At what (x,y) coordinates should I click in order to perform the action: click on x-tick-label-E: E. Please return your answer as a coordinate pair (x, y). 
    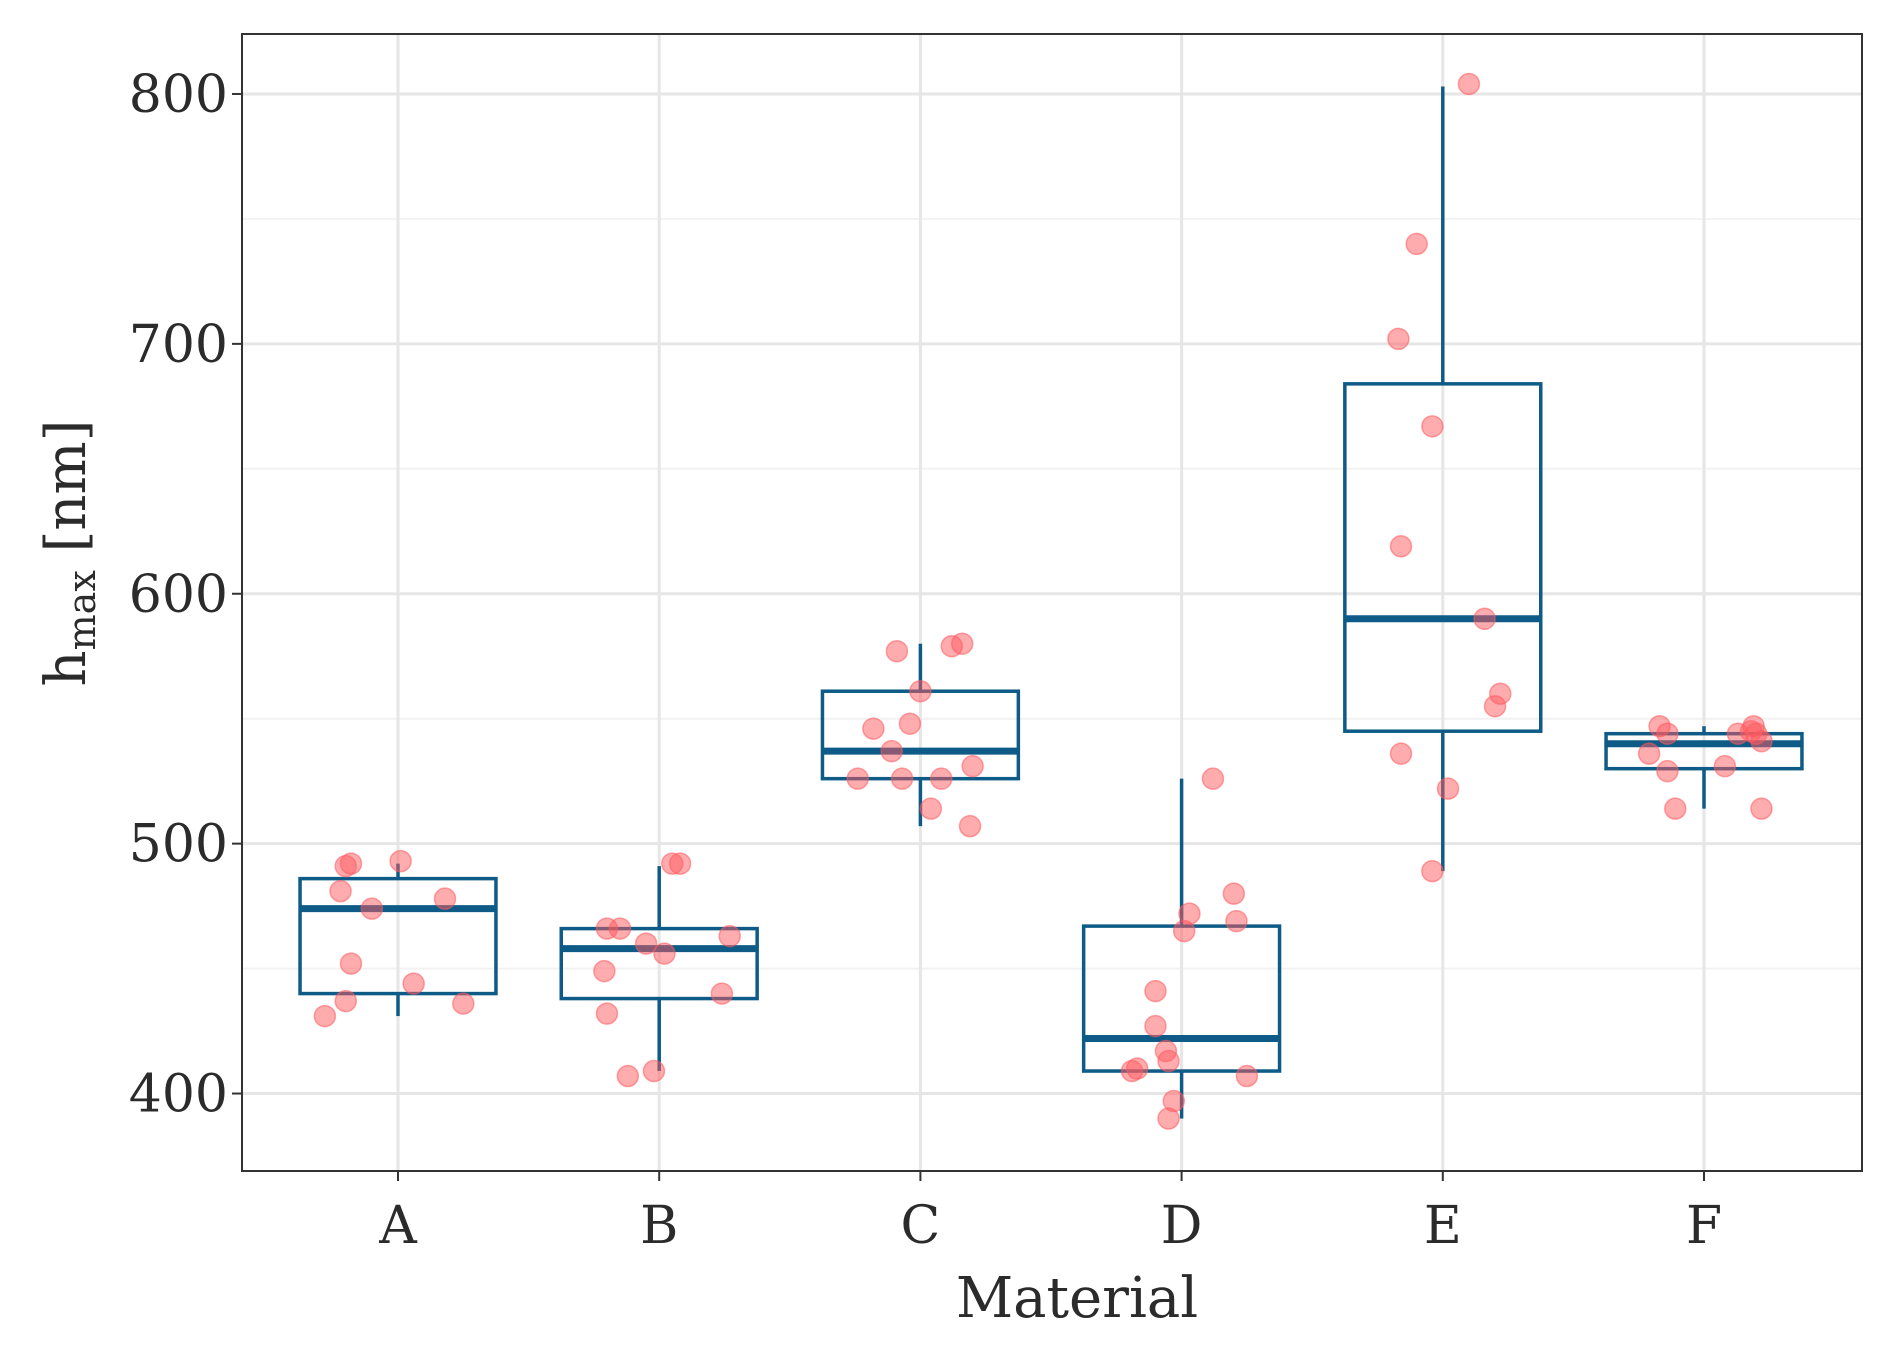
    Looking at the image, I should click on (1443, 1226).